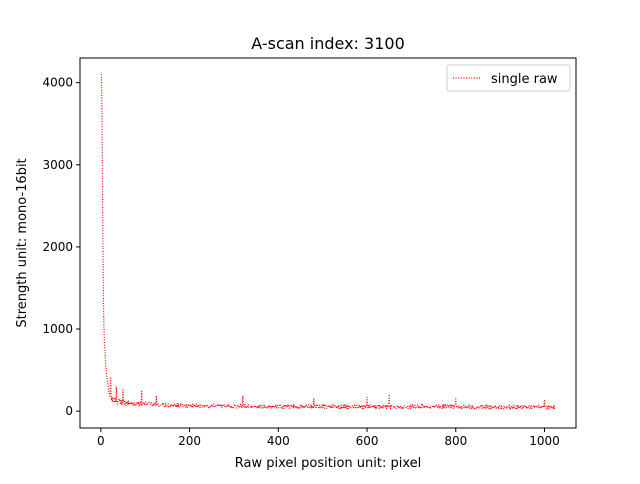  What do you see at coordinates (367, 441) in the screenshot?
I see `x-tick-label: 600` at bounding box center [367, 441].